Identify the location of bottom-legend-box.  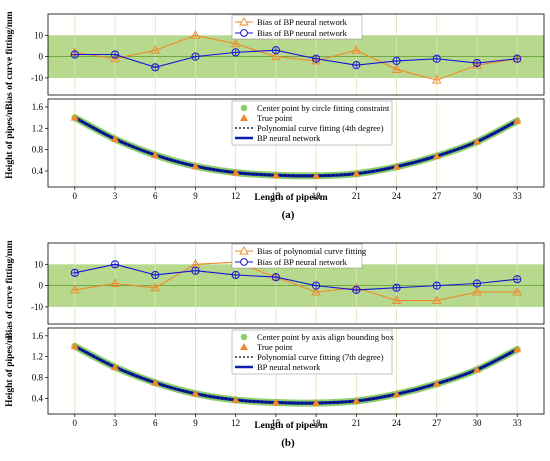
(312, 352).